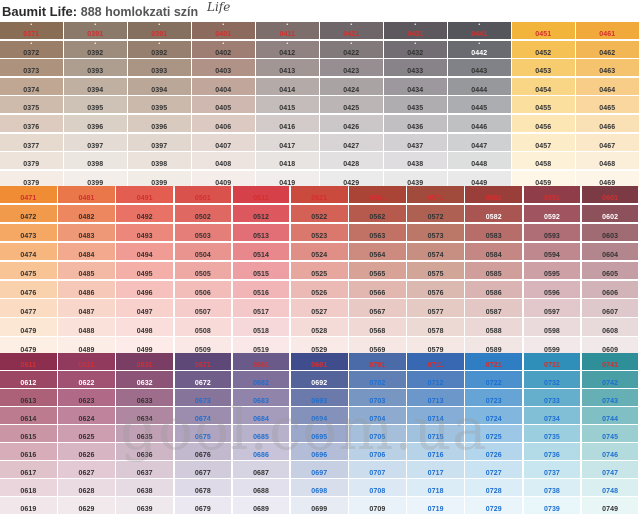 Image resolution: width=640 pixels, height=516 pixels. I want to click on color-code-label: 0469, so click(607, 183).